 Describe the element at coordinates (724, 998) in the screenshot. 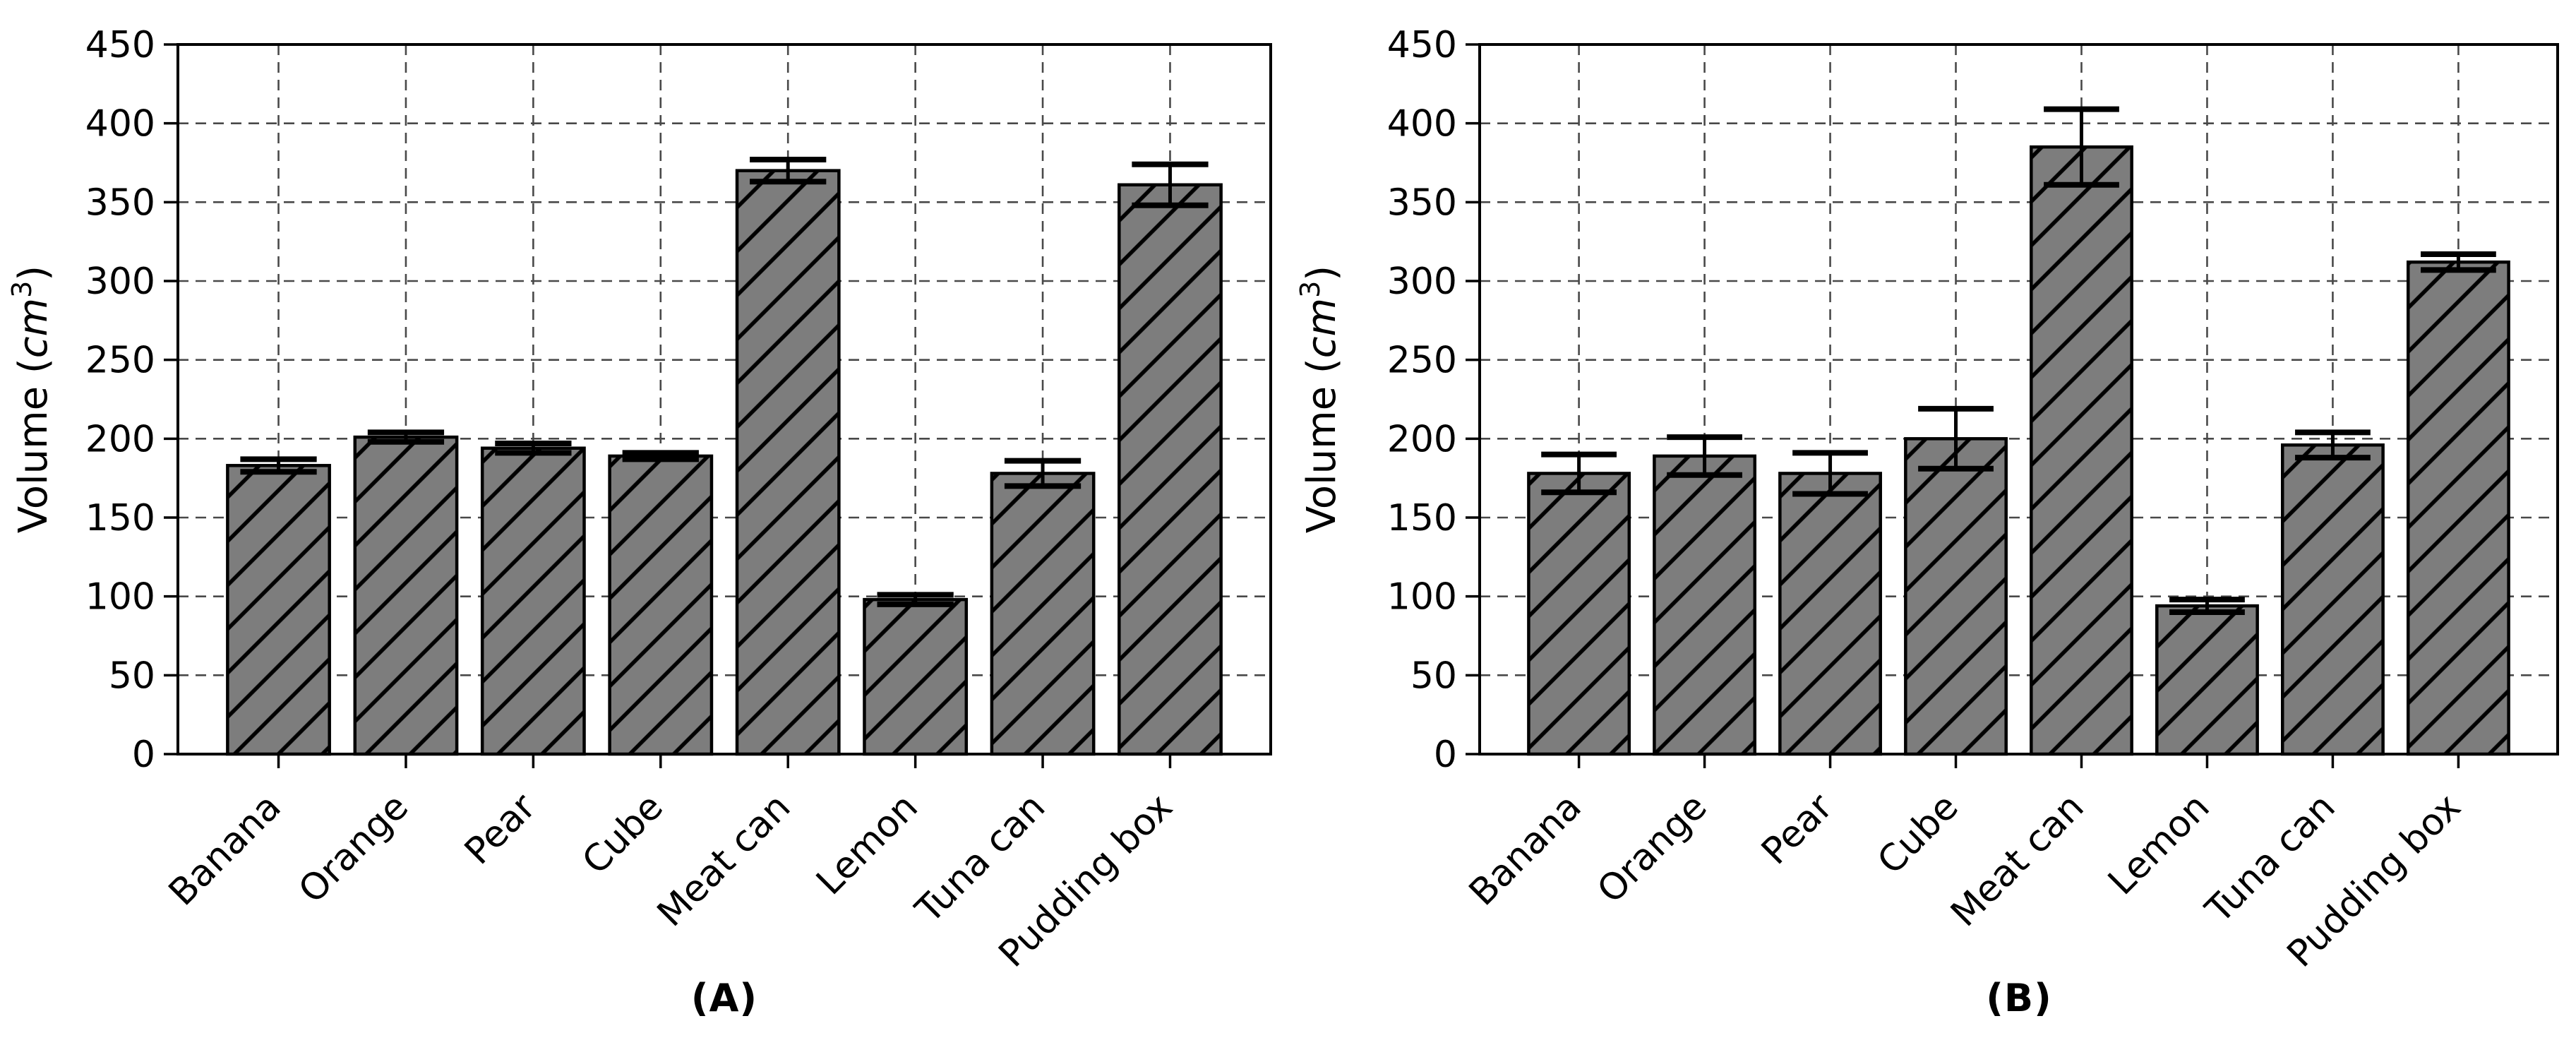

I see `caption-a: (A)` at that location.